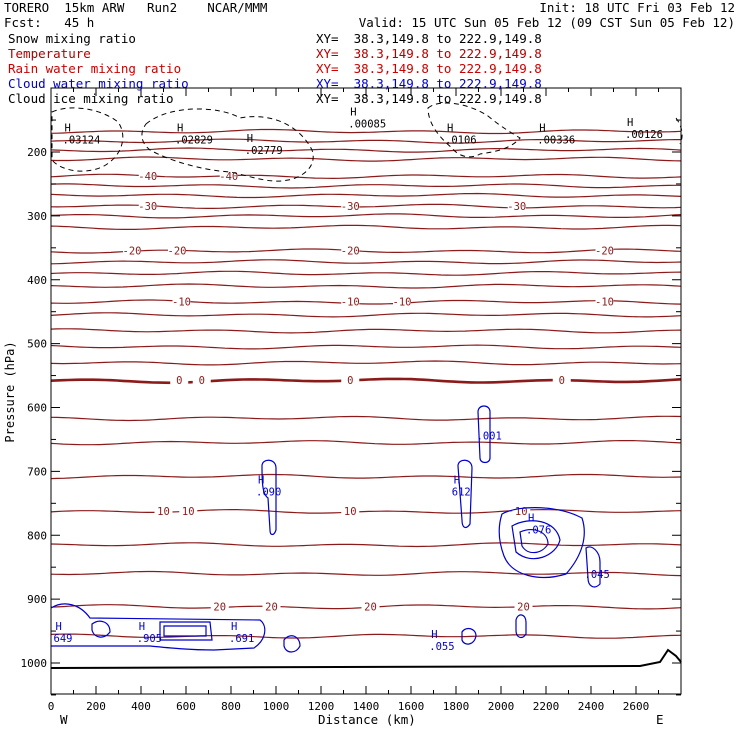 This screenshot has width=740, height=740. What do you see at coordinates (141, 706) in the screenshot?
I see `x-tick-label: 400` at bounding box center [141, 706].